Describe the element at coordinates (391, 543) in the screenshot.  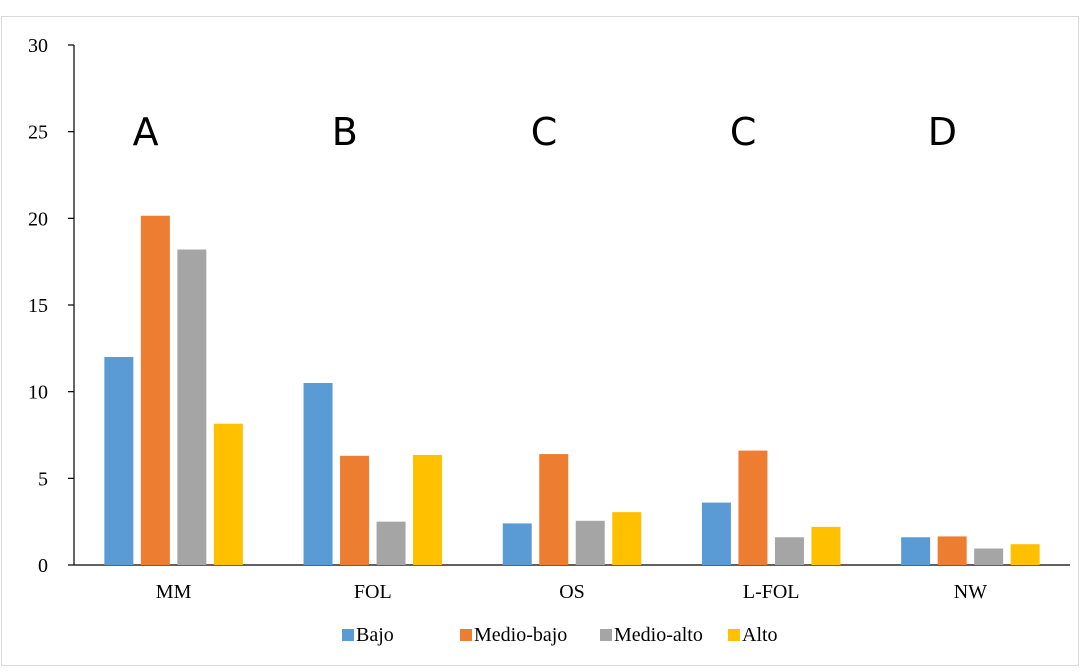
I see `bar-medio-alto-fol` at that location.